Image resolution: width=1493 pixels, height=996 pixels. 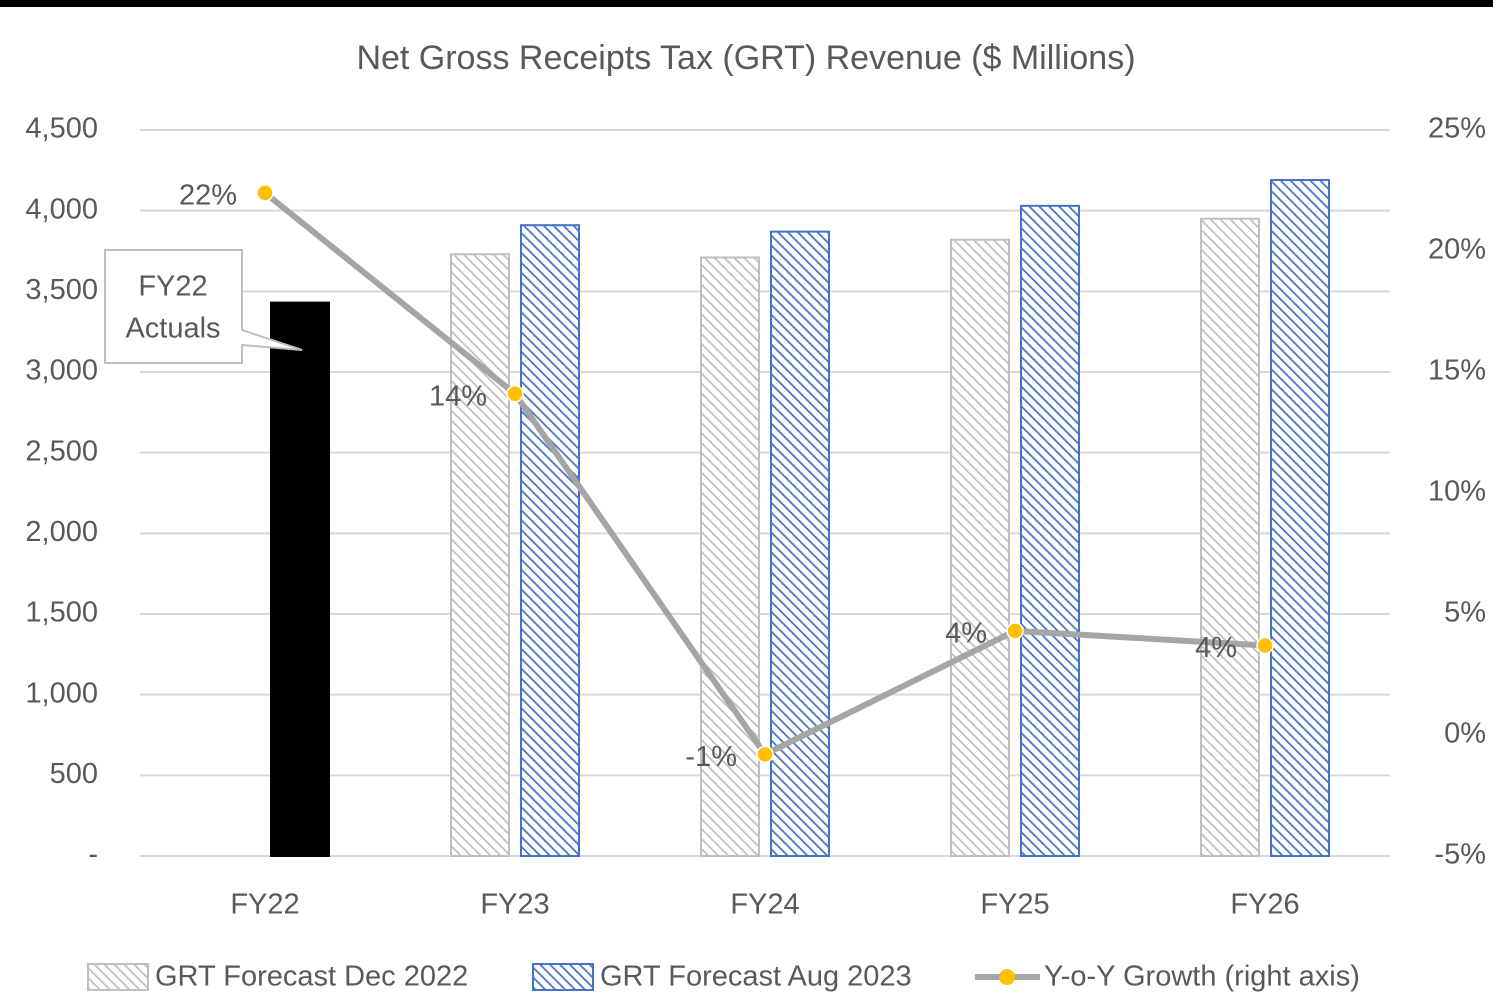 I want to click on y2-tick-label: 0%, so click(x=1465, y=734).